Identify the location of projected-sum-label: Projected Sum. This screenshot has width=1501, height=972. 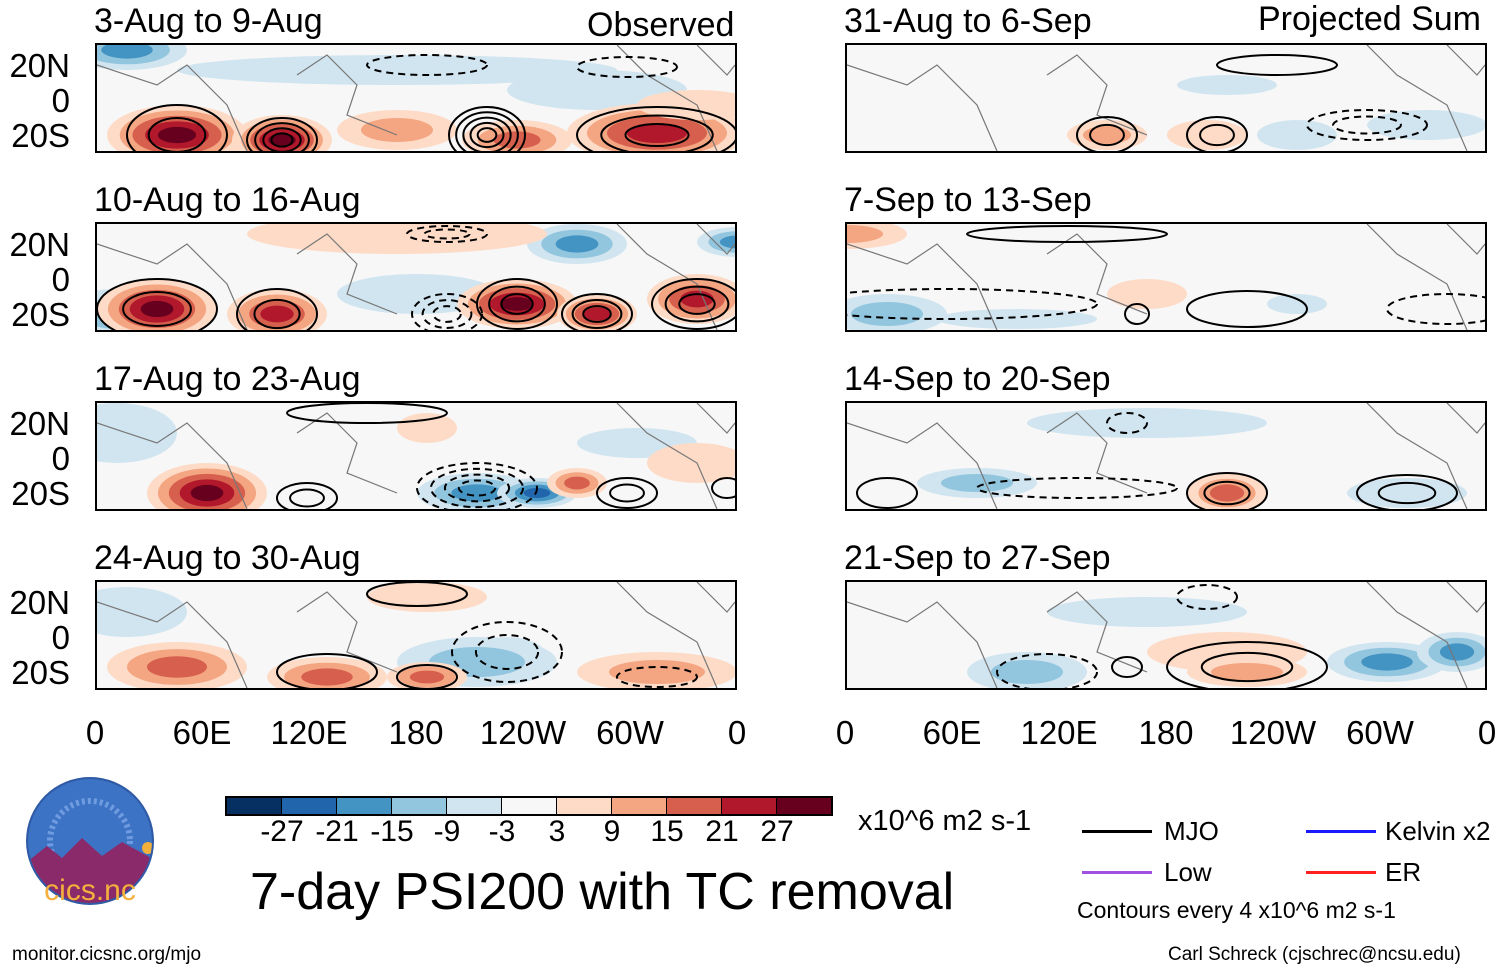
(1369, 19).